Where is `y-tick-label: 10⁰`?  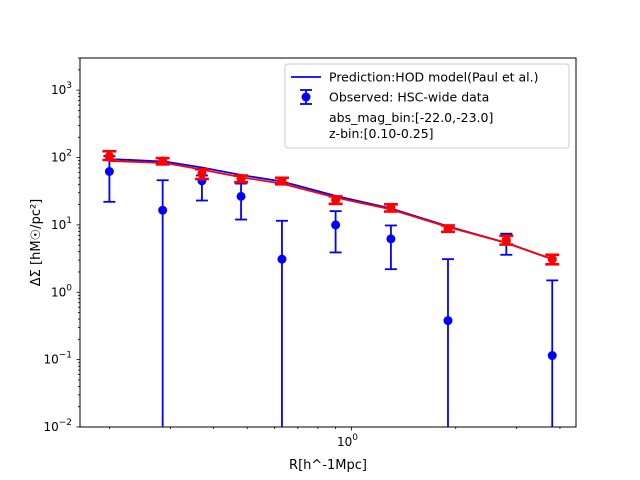 y-tick-label: 10⁰ is located at coordinates (61, 291).